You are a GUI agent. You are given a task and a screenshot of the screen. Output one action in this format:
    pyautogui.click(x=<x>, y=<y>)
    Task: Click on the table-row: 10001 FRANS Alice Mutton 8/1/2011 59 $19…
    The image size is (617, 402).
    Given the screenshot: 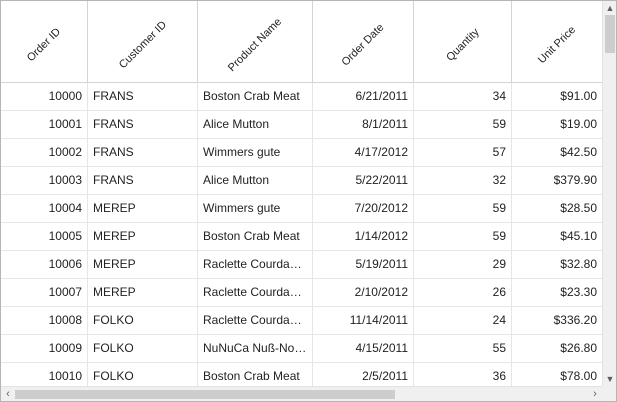 What is the action you would take?
    pyautogui.click(x=301, y=125)
    